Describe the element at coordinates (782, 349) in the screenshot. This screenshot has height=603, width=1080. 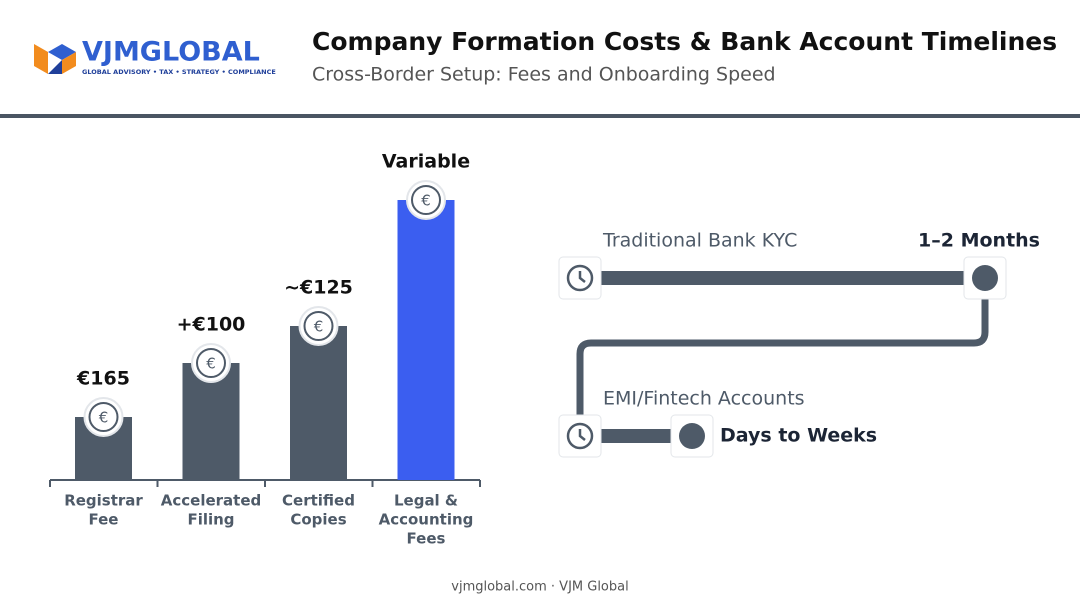
I see `connector` at that location.